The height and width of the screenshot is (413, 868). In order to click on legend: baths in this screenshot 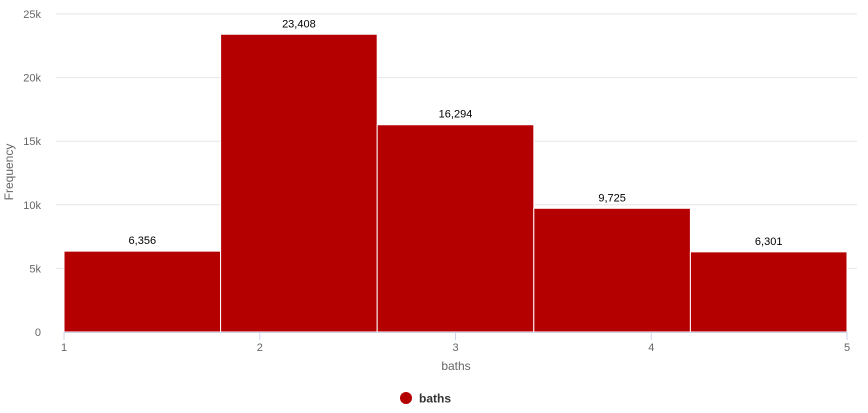, I will do `click(425, 399)`.